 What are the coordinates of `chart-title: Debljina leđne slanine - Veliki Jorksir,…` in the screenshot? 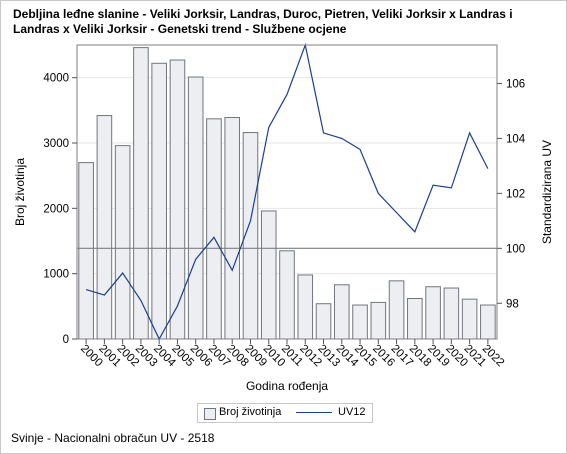 It's located at (263, 21).